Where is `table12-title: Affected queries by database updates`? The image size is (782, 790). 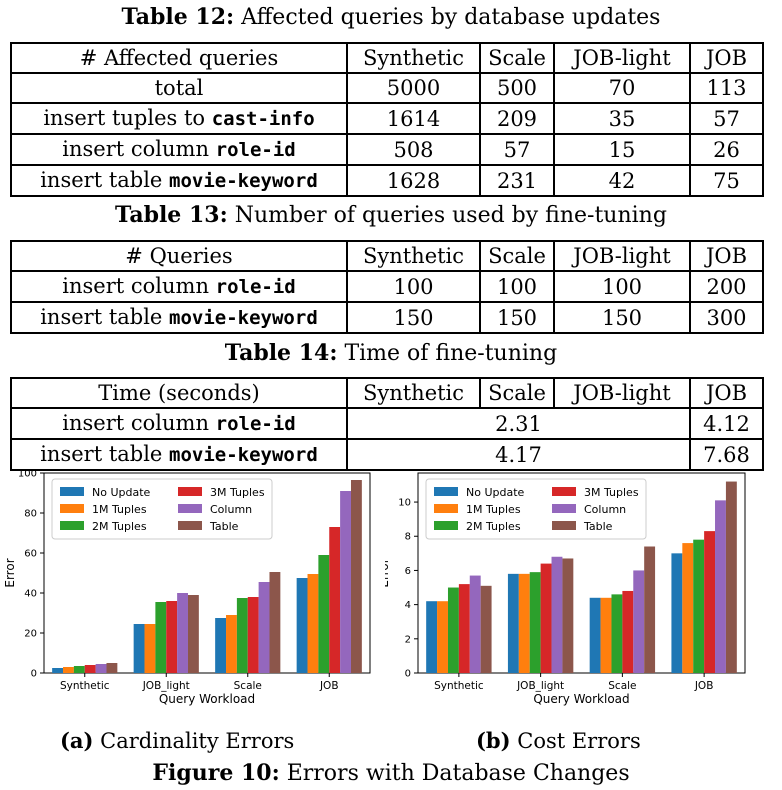
table12-title: Affected queries by database updates is located at coordinates (451, 17).